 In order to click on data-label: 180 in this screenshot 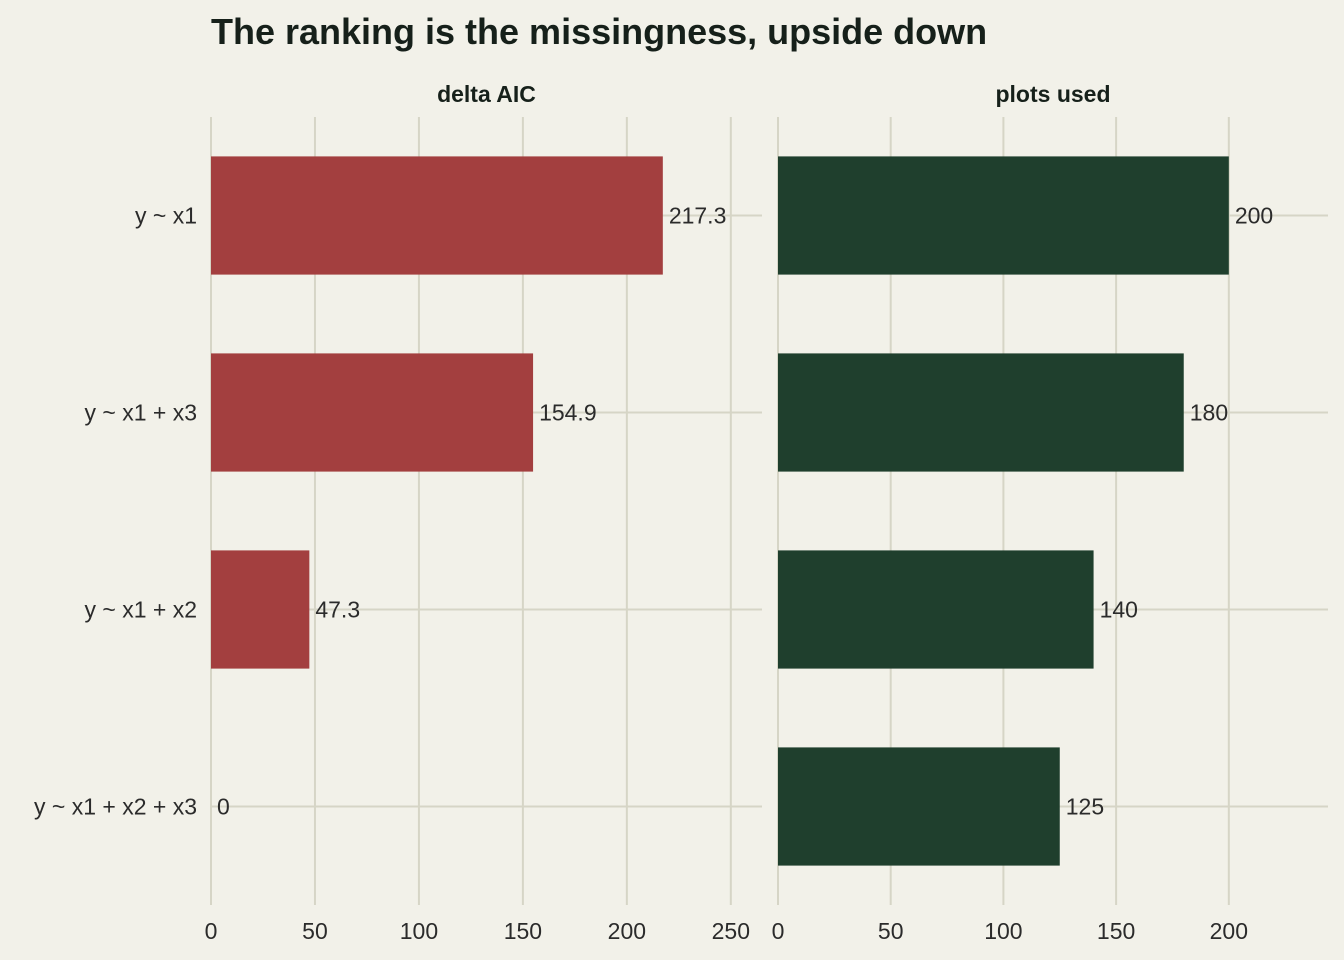, I will do `click(1209, 413)`.